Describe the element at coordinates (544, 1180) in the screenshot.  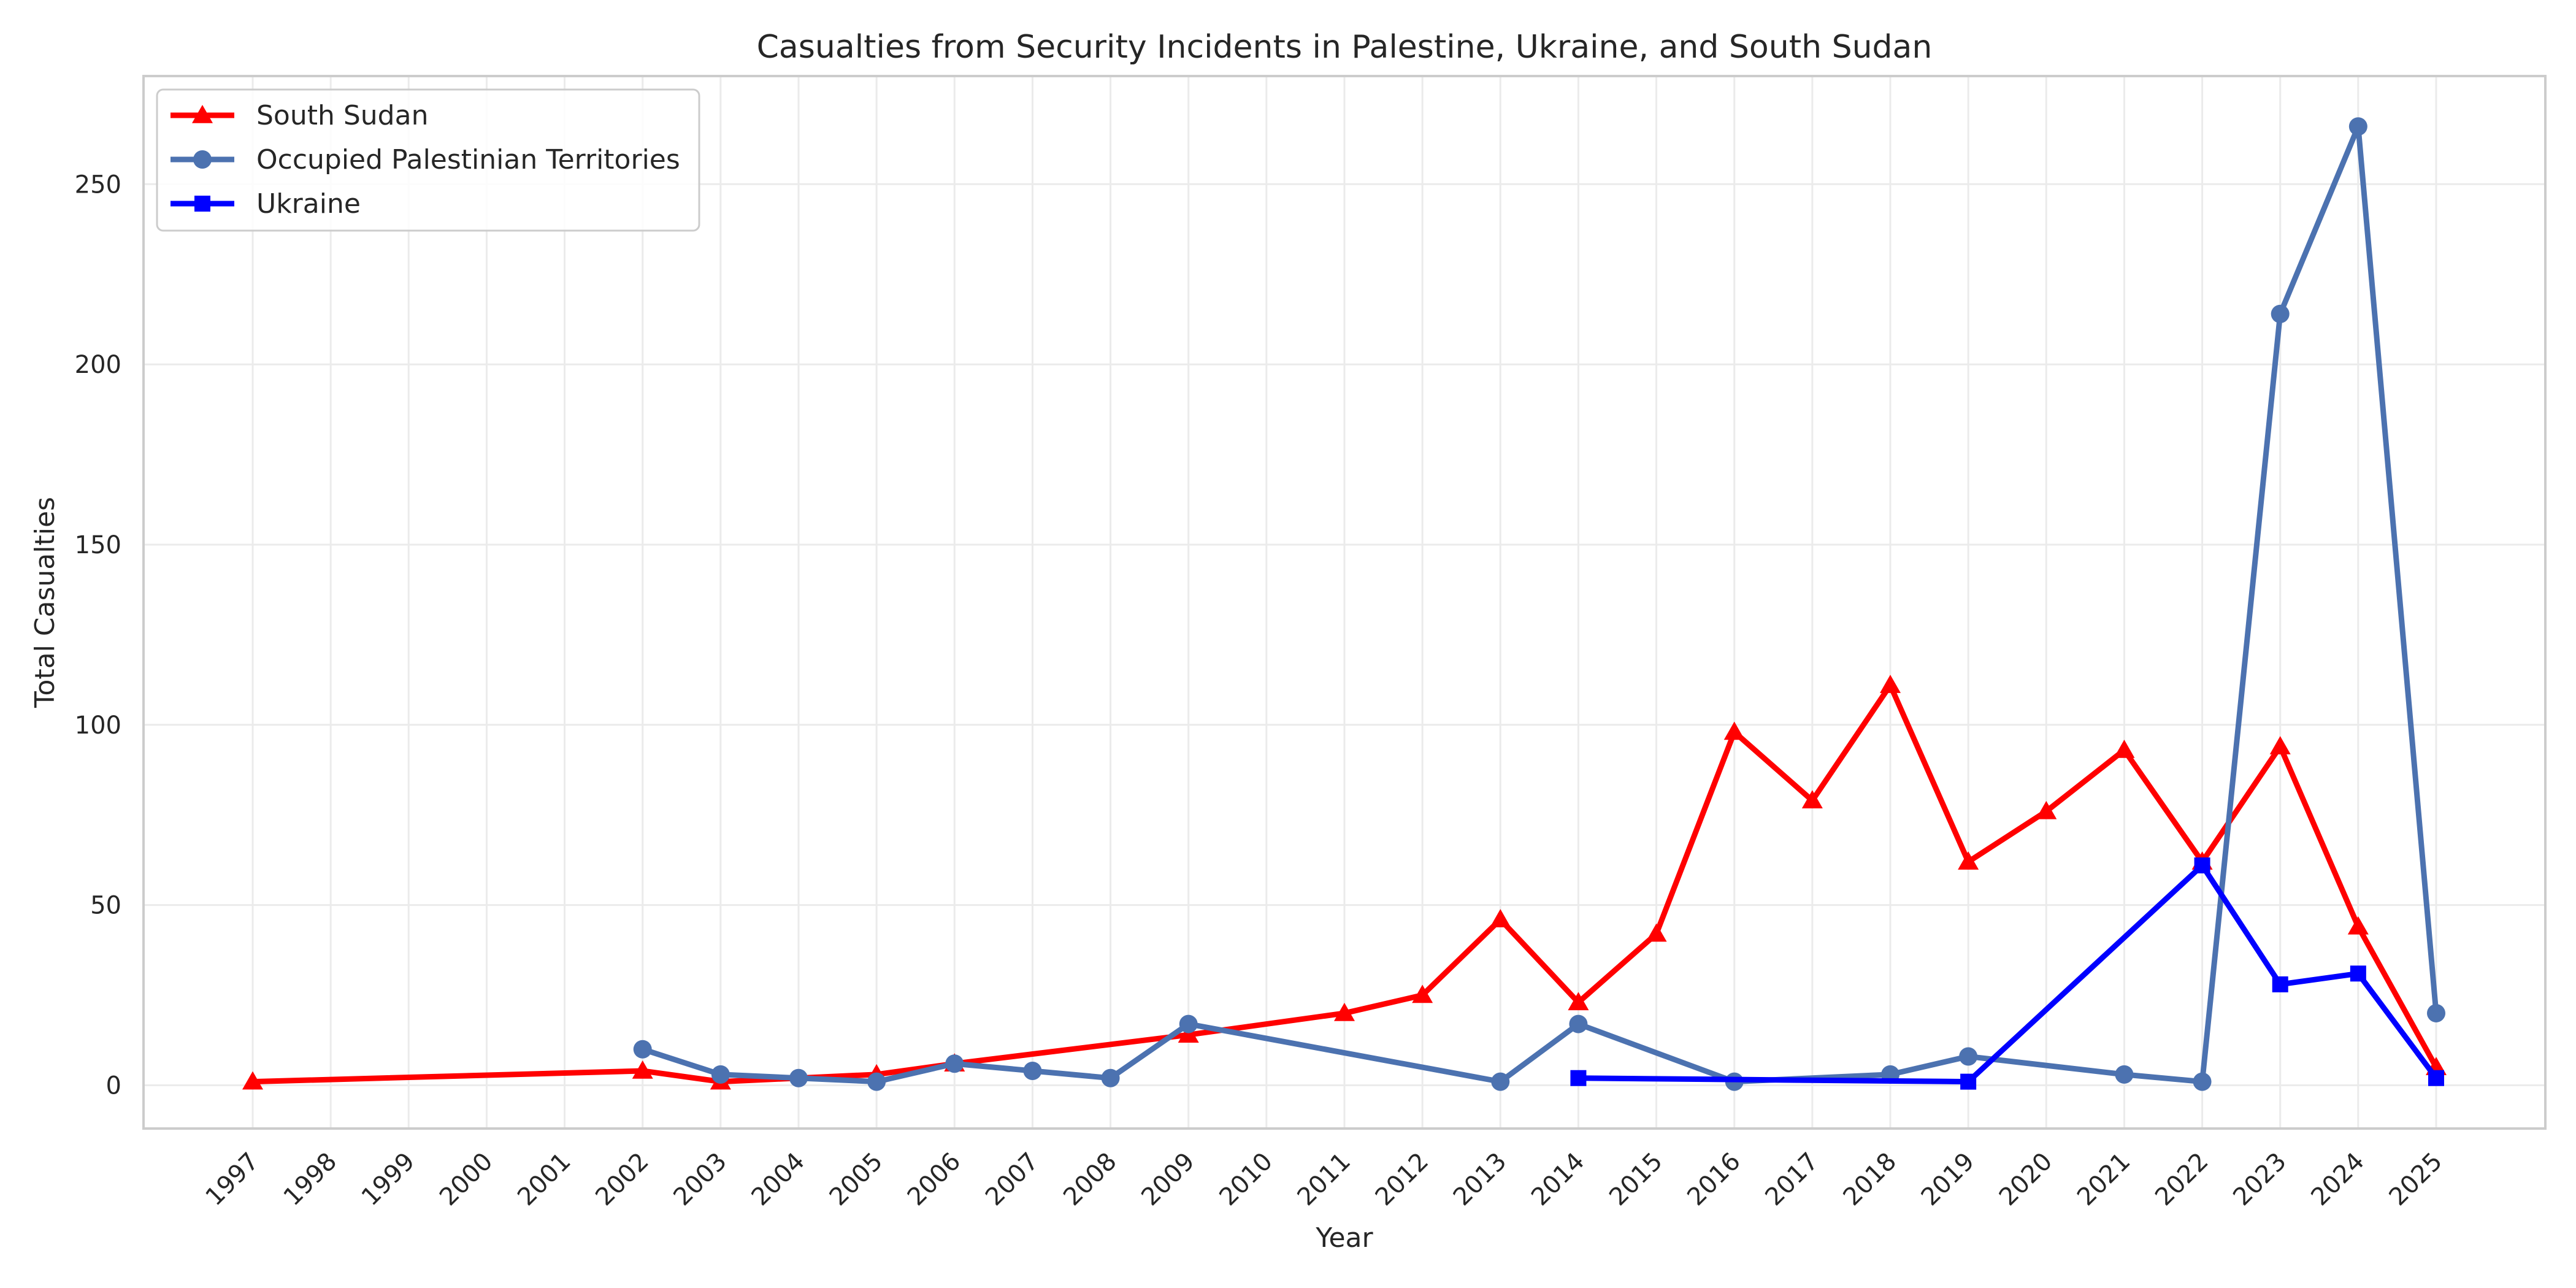
I see `x-tick-label: 2001` at that location.